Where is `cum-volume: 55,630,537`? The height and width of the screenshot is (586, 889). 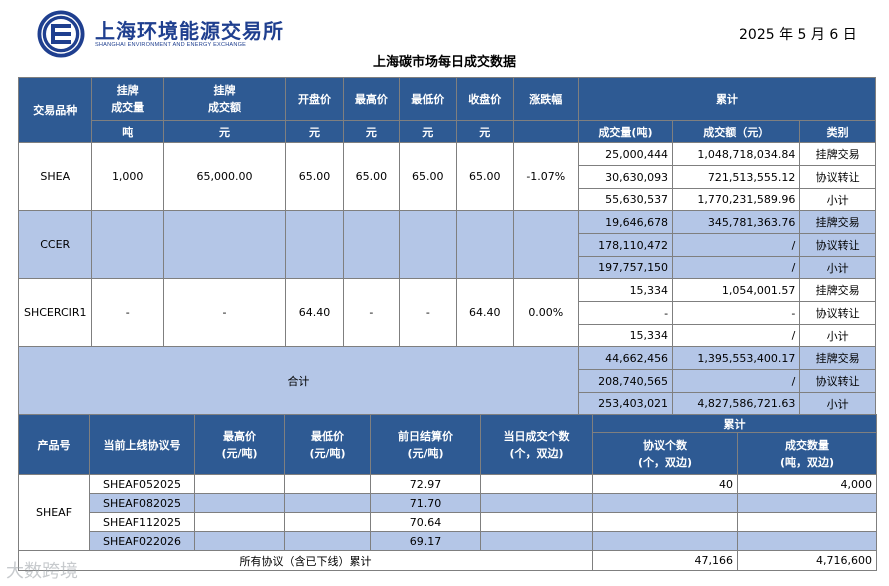 cum-volume: 55,630,537 is located at coordinates (625, 199).